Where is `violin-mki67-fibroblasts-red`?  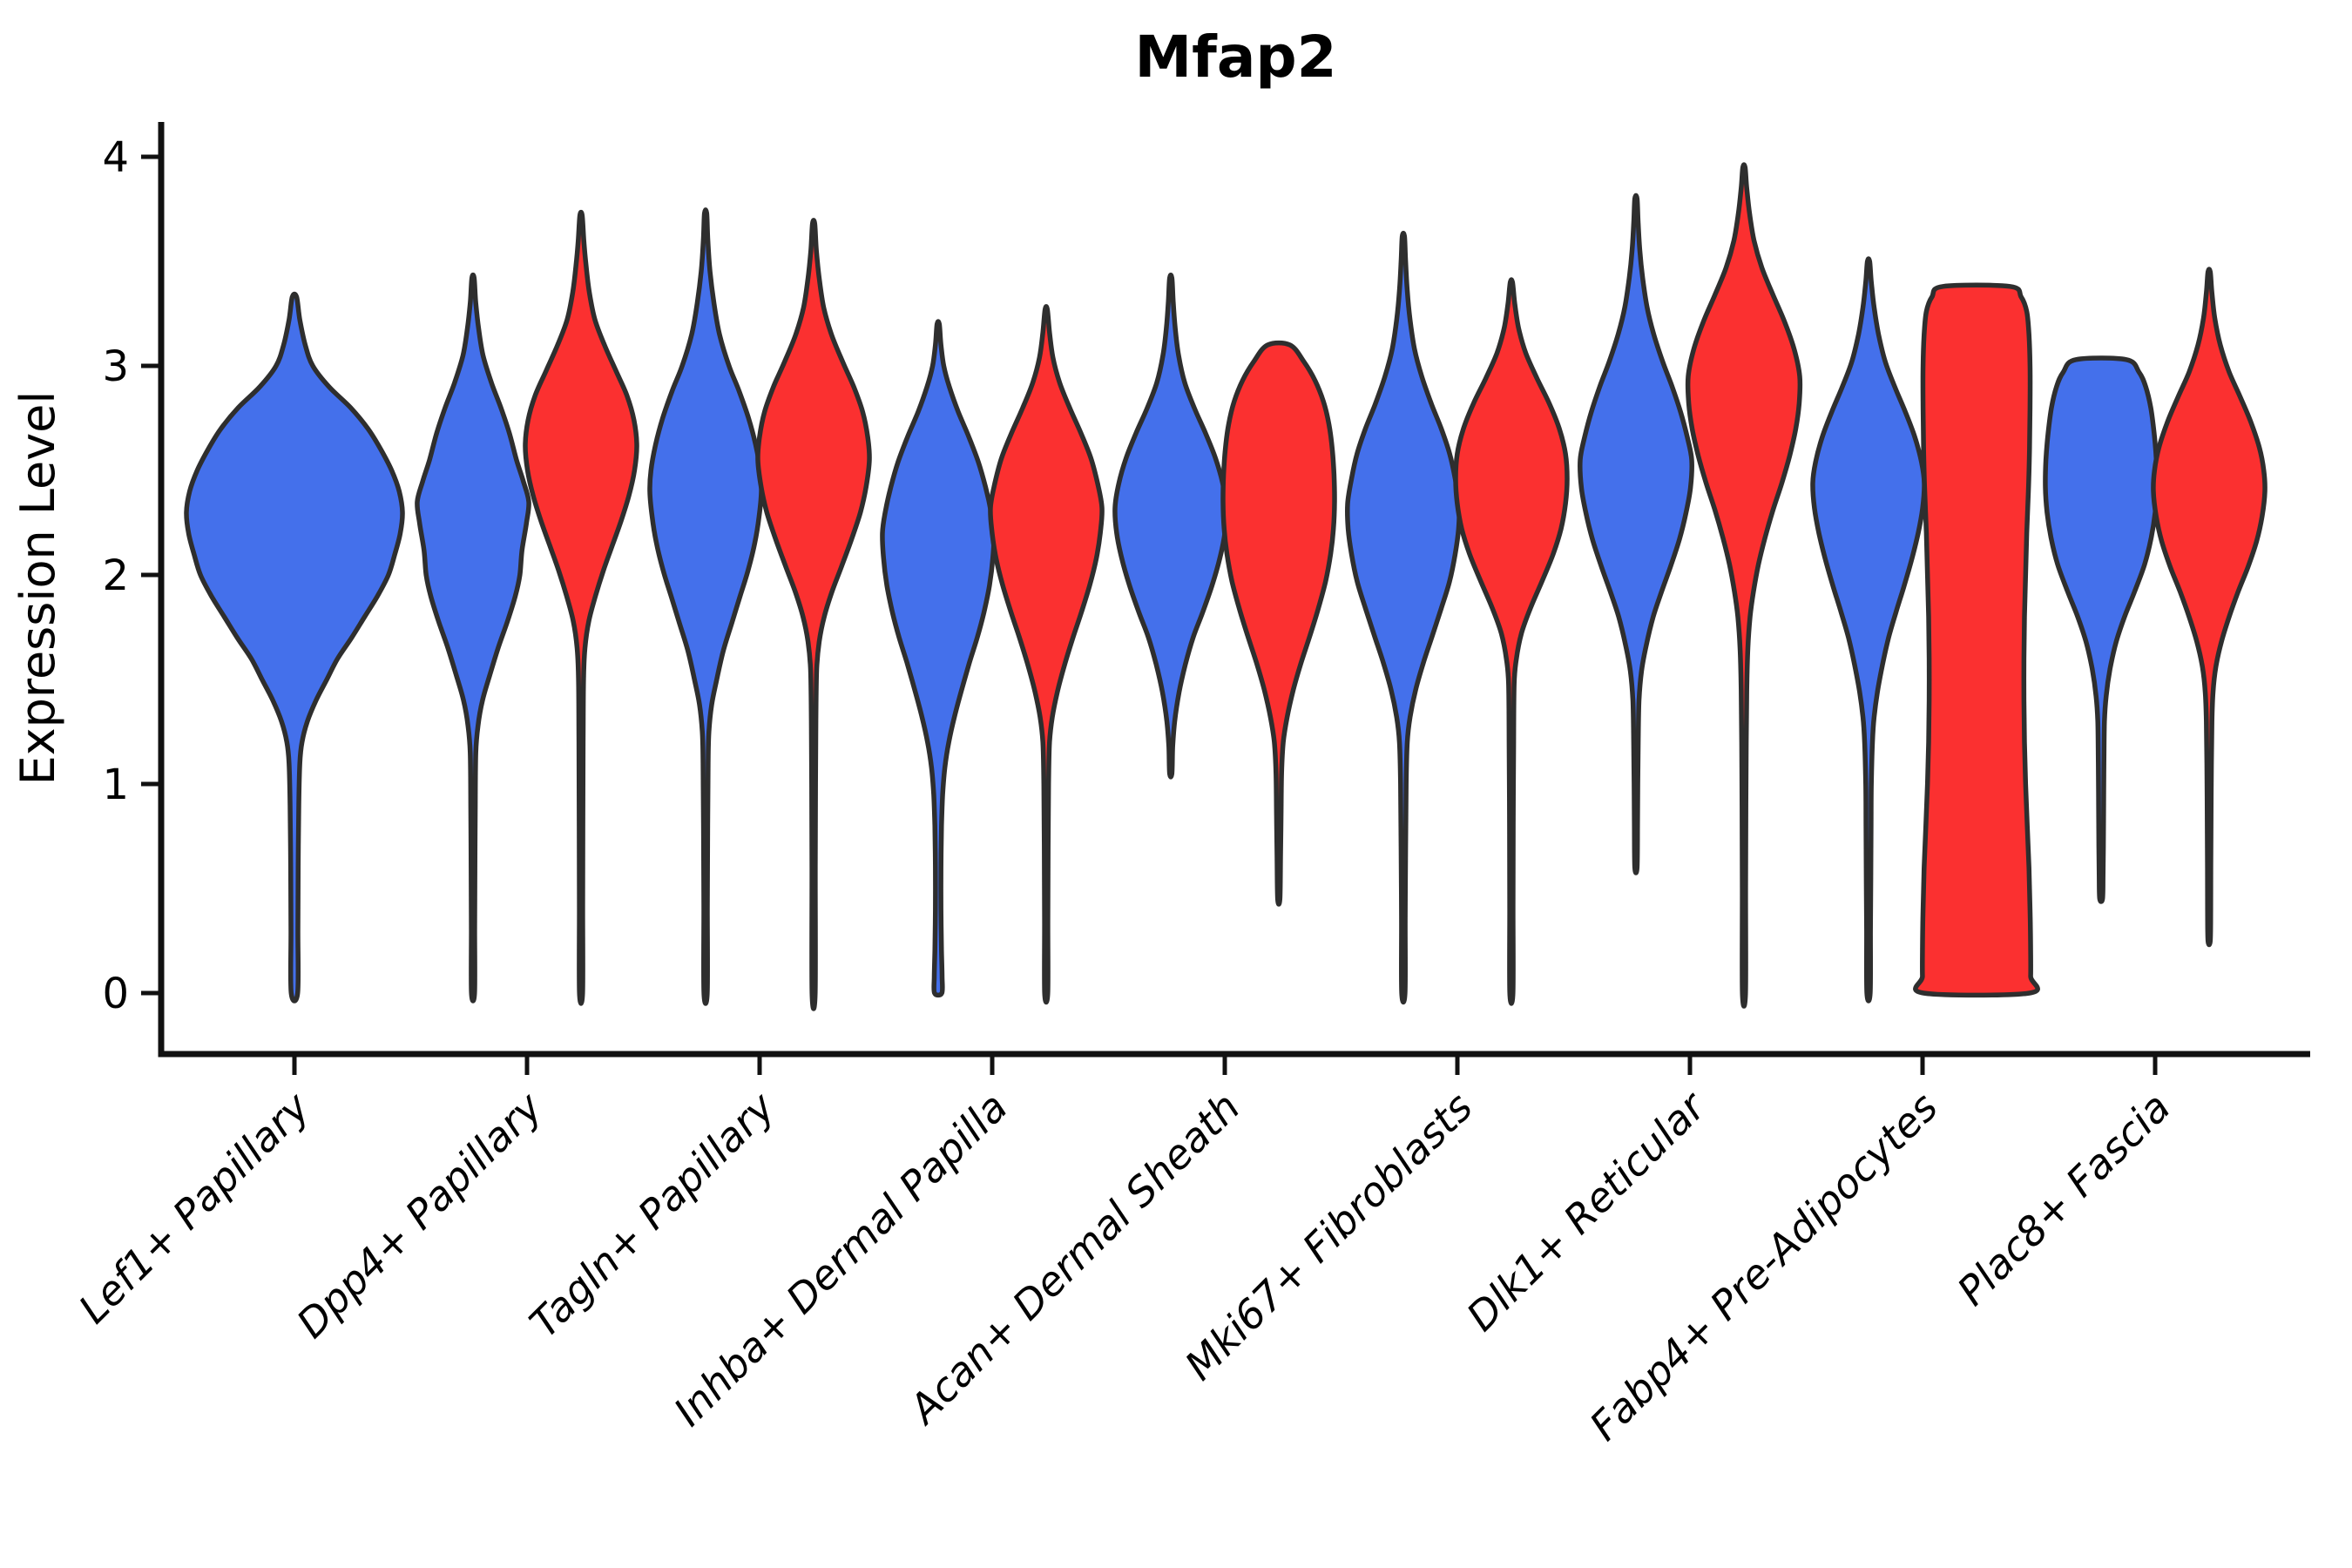 violin-mki67-fibroblasts-red is located at coordinates (1511, 641).